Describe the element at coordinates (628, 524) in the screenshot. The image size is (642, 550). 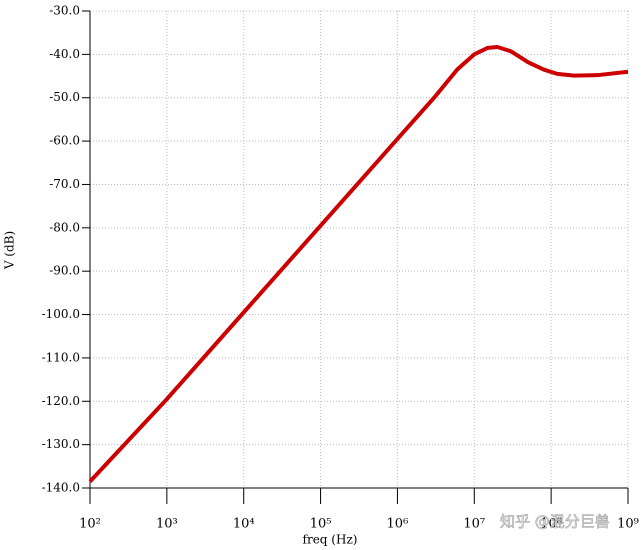
I see `x-tick-label: 10⁹` at that location.